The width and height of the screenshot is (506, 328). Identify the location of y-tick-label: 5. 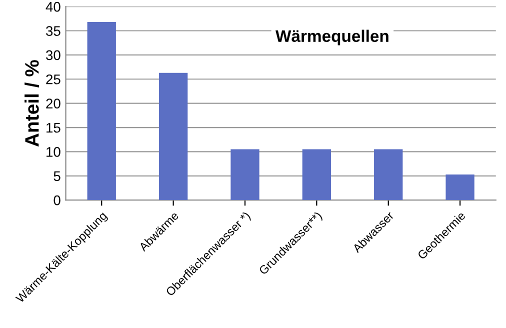
(57, 176).